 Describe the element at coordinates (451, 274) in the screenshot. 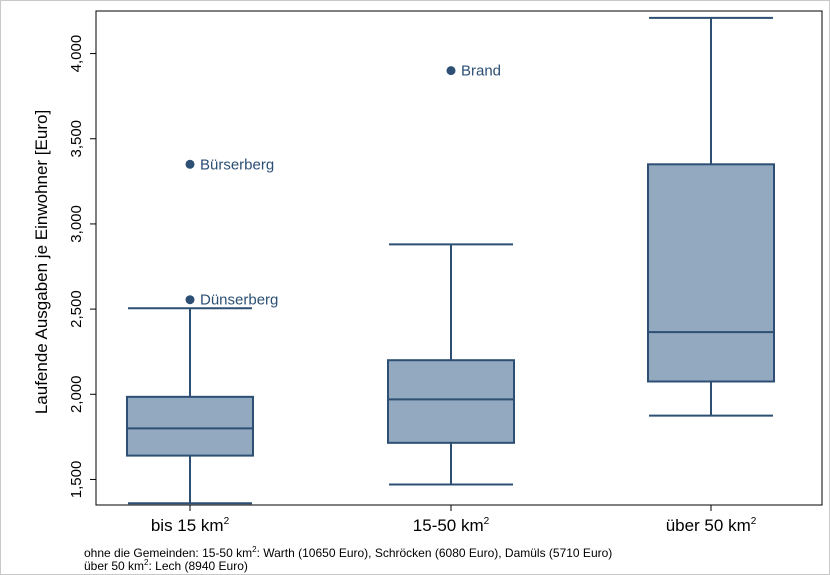

I see `box-group: Brand` at that location.